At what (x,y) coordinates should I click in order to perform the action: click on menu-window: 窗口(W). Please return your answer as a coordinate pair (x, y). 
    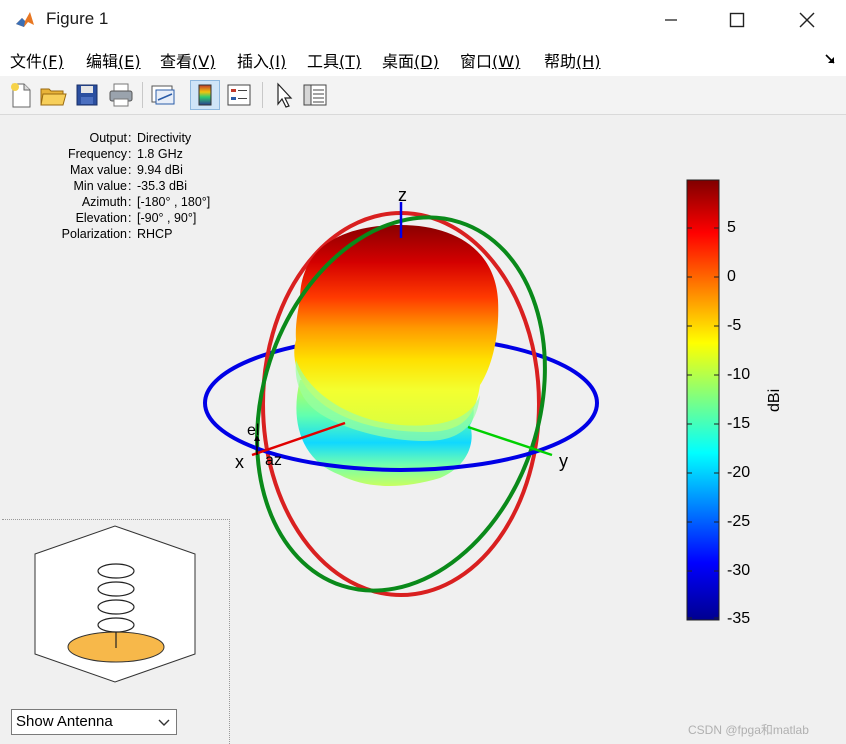
    Looking at the image, I should click on (490, 60).